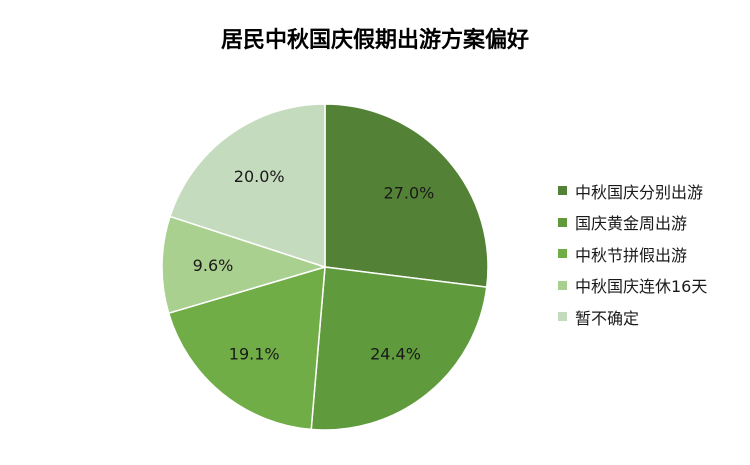  I want to click on legend-item: 中秋节拼假出游, so click(632, 253).